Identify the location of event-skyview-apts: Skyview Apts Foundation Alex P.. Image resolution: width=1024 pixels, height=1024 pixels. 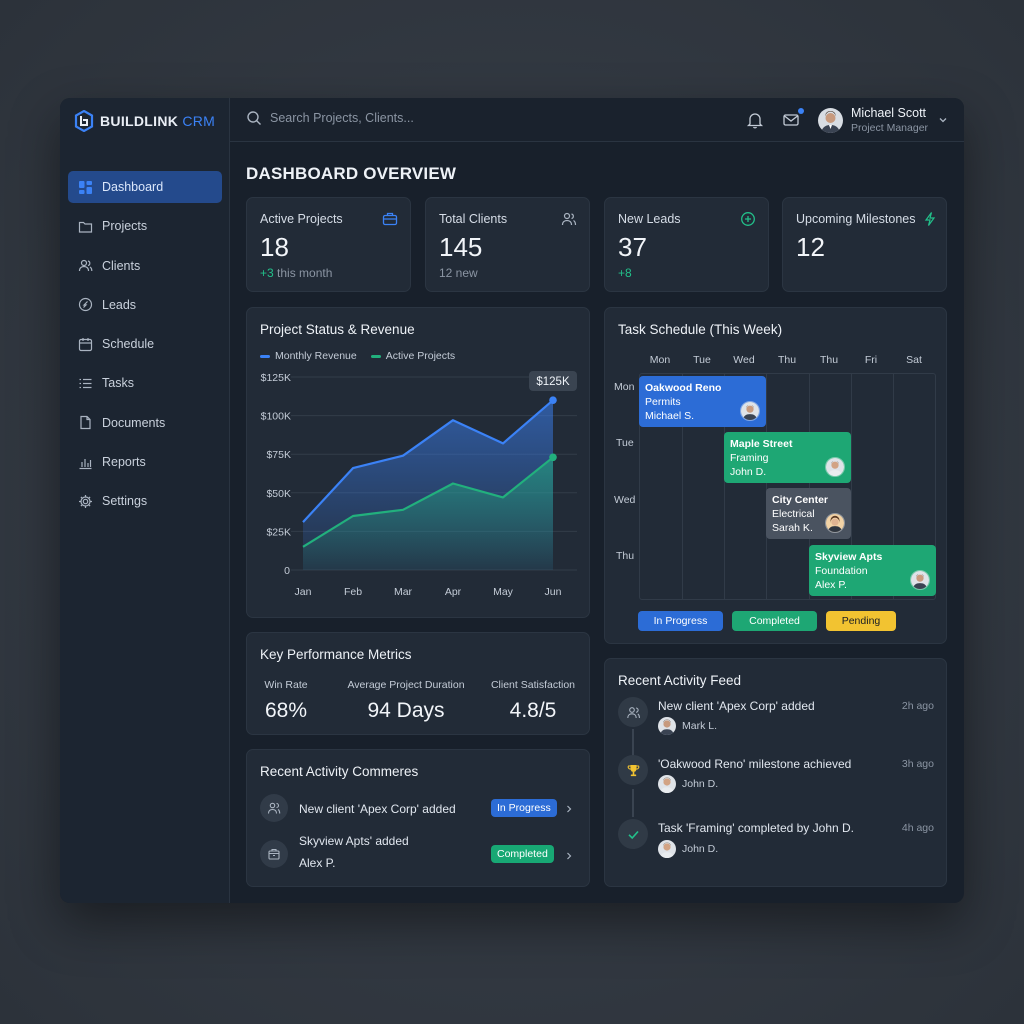
(872, 570).